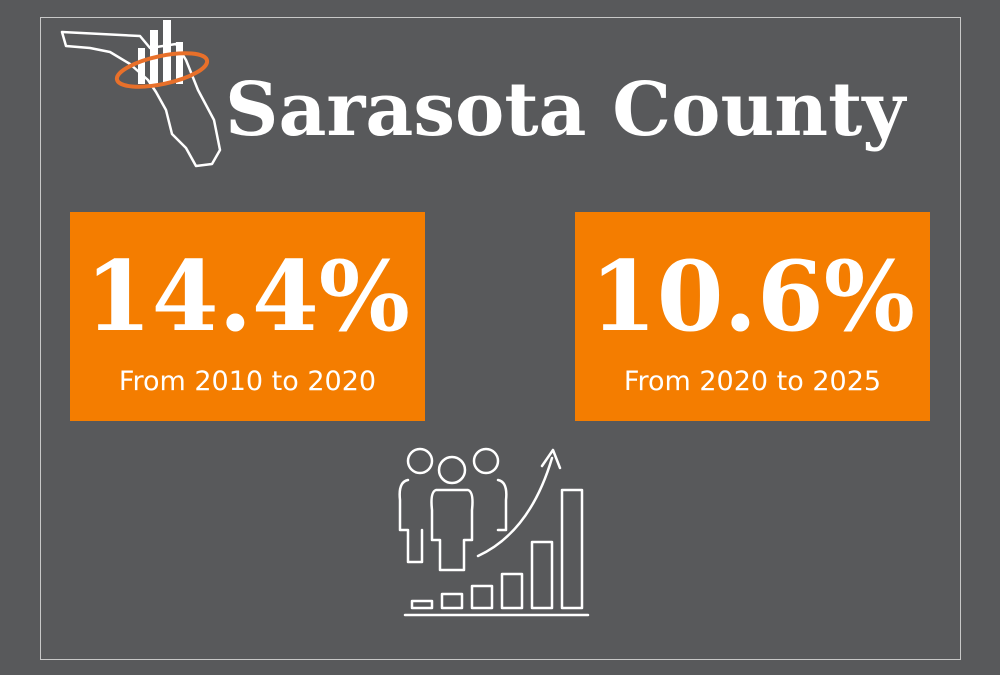 The image size is (1000, 675). What do you see at coordinates (162, 70) in the screenshot?
I see `logo-ring` at bounding box center [162, 70].